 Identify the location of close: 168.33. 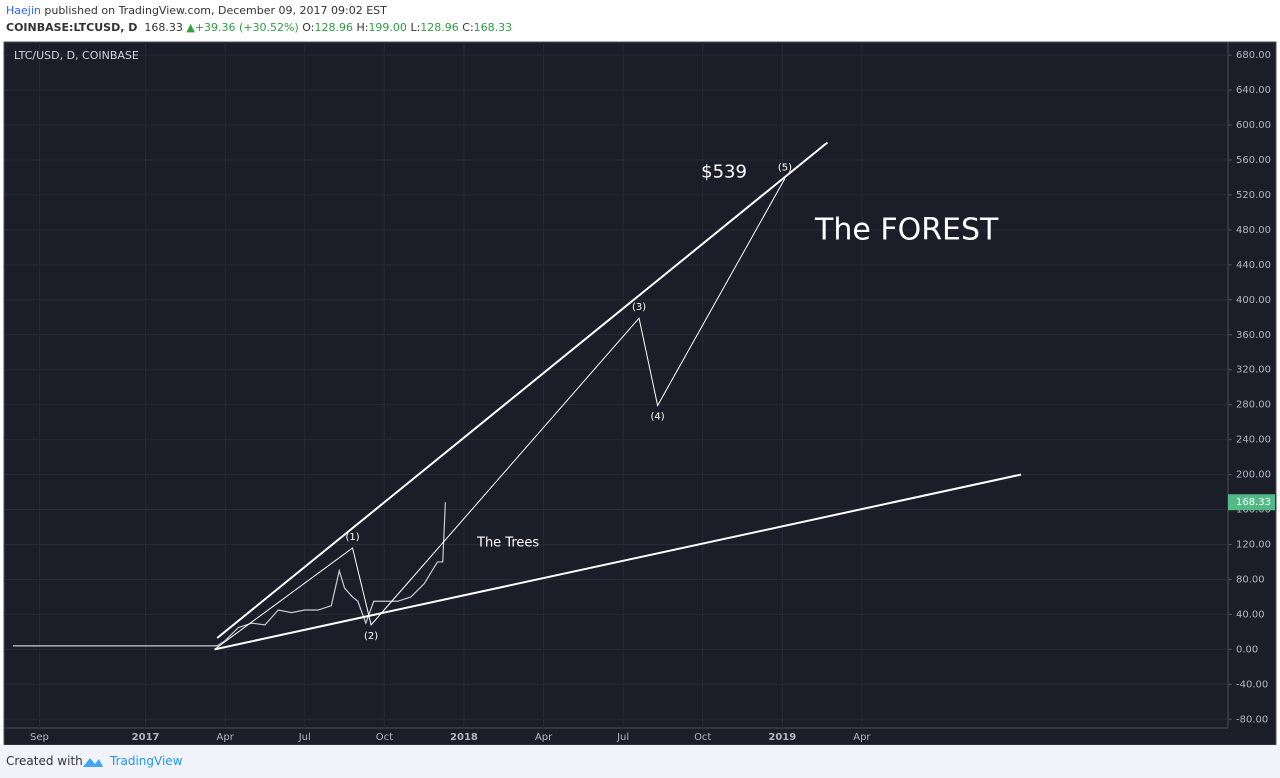
(493, 27).